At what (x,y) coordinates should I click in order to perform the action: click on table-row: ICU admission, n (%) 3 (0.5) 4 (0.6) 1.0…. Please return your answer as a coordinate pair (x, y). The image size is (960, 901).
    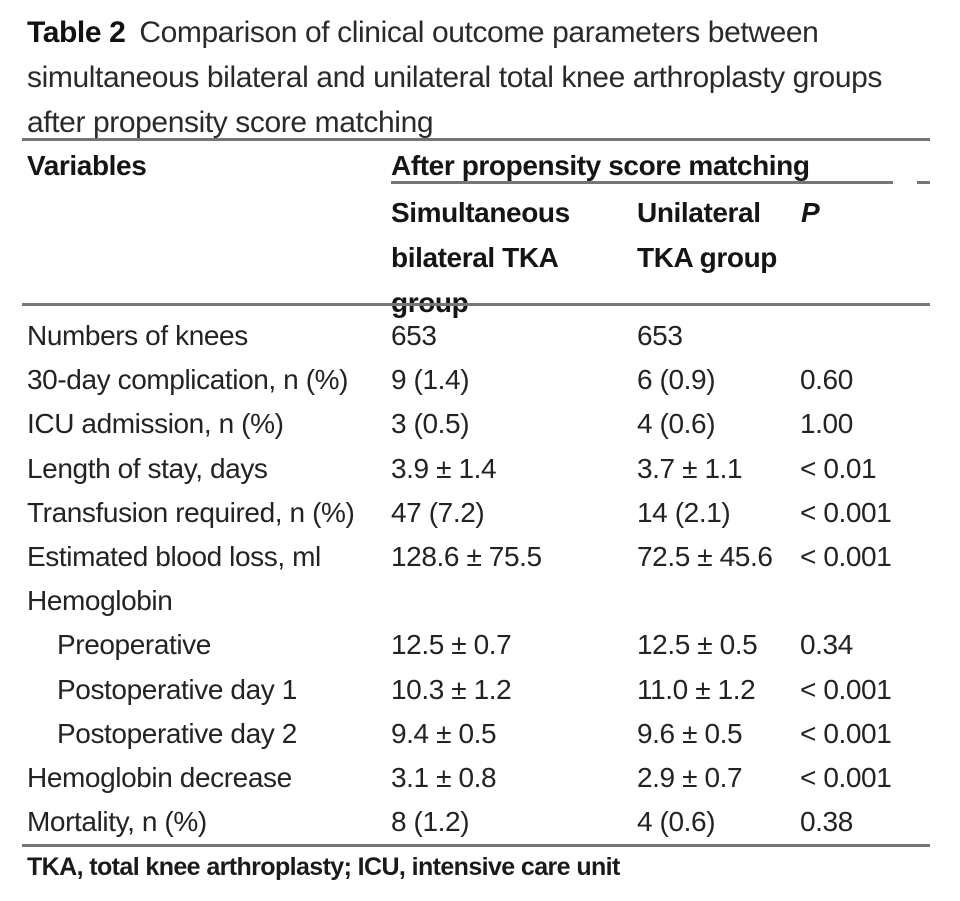
    Looking at the image, I should click on (476, 424).